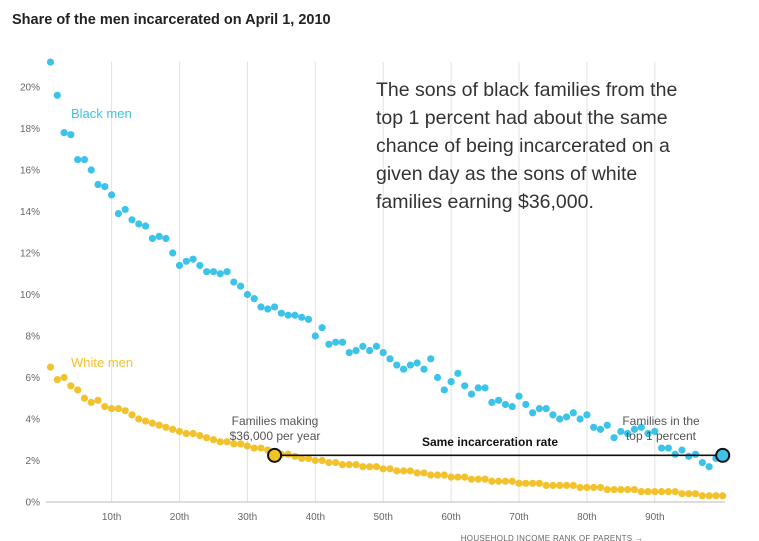 This screenshot has height=541, width=759. I want to click on note-top-1-line1: Families in the, so click(661, 421).